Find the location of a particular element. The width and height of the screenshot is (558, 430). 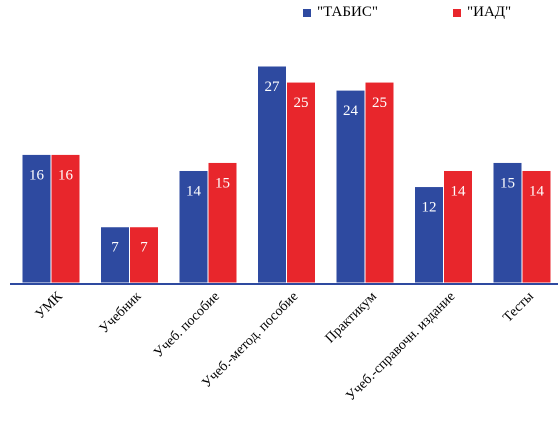

legend-item-iad: "ИАД" is located at coordinates (482, 12).